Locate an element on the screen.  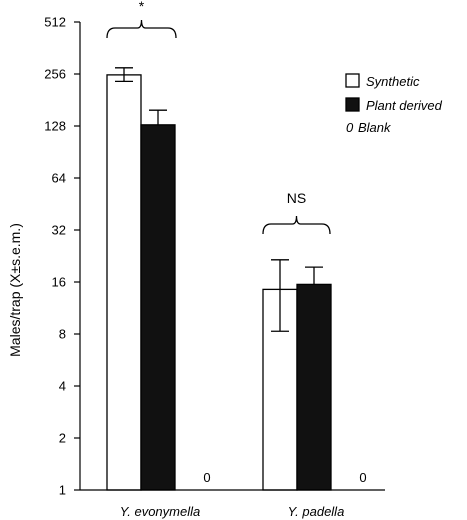
legend-swatch-plant-derived is located at coordinates (352, 104).